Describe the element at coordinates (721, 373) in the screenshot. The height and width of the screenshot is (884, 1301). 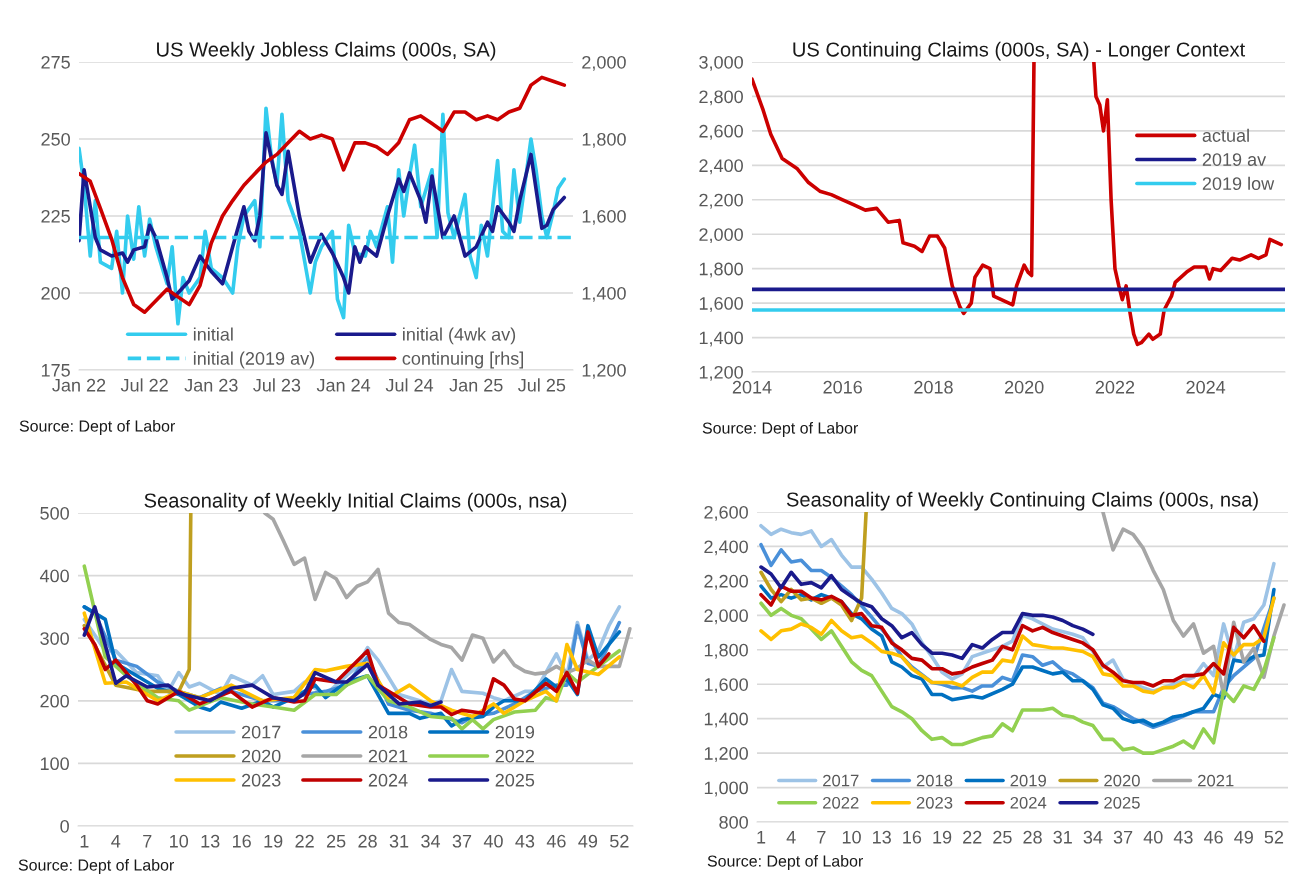
I see `y-tick-label: 1,200` at that location.